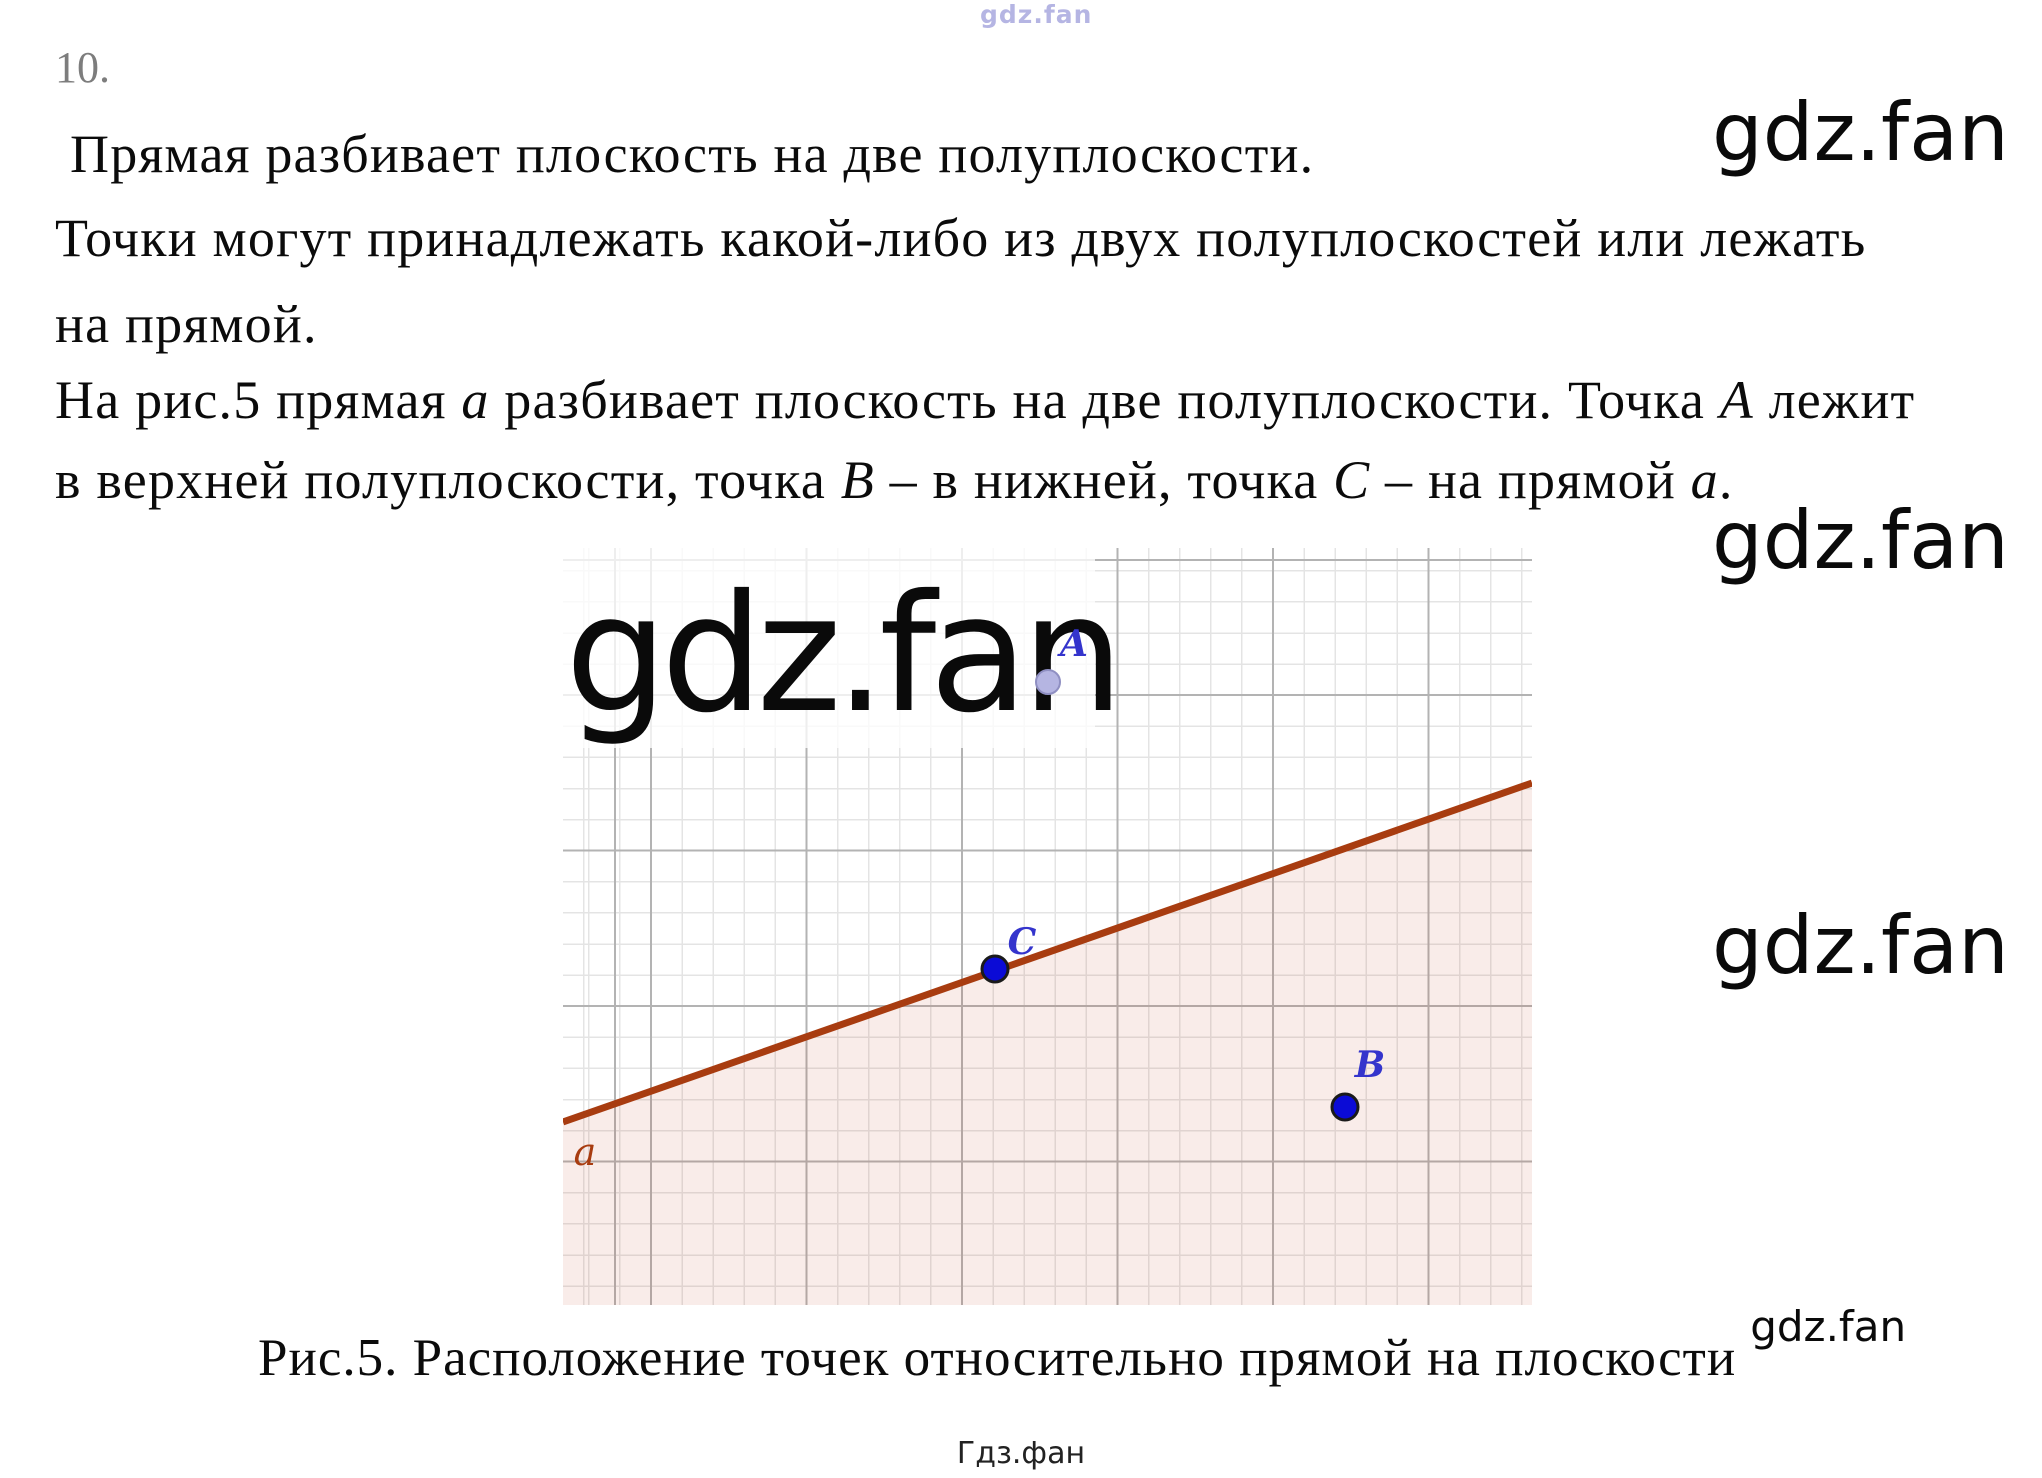 This screenshot has height=1478, width=2042. I want to click on watermark-mid-right-1: gdz.fan, so click(1860, 540).